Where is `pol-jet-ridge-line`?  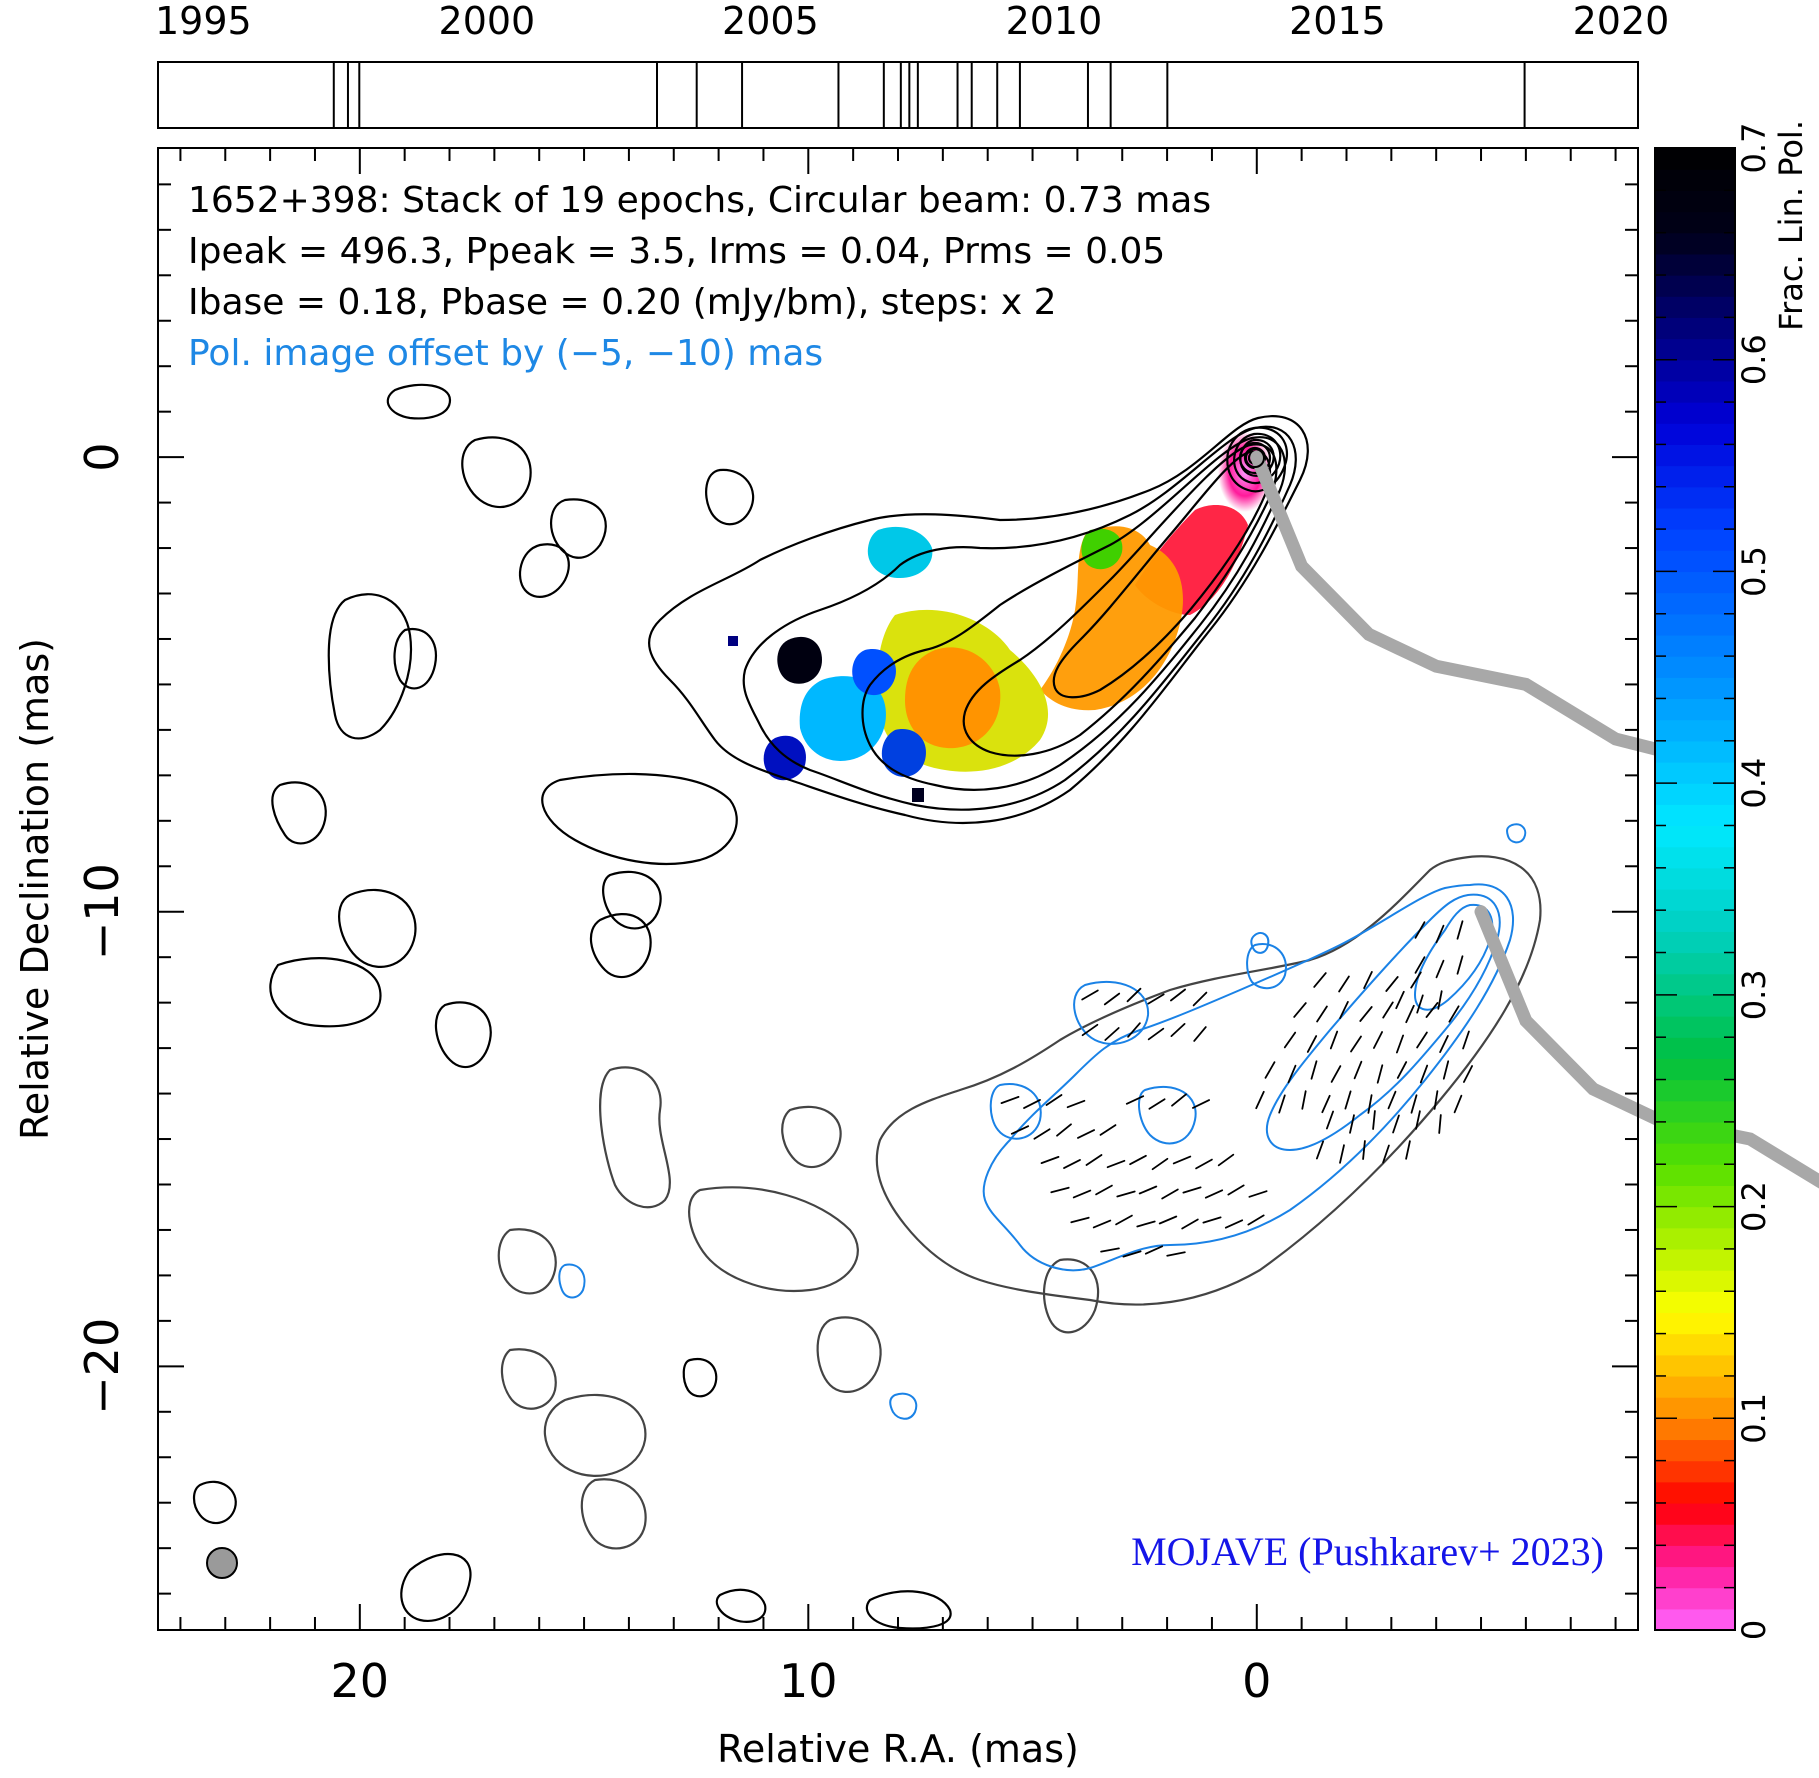 pol-jet-ridge-line is located at coordinates (1646, 1047).